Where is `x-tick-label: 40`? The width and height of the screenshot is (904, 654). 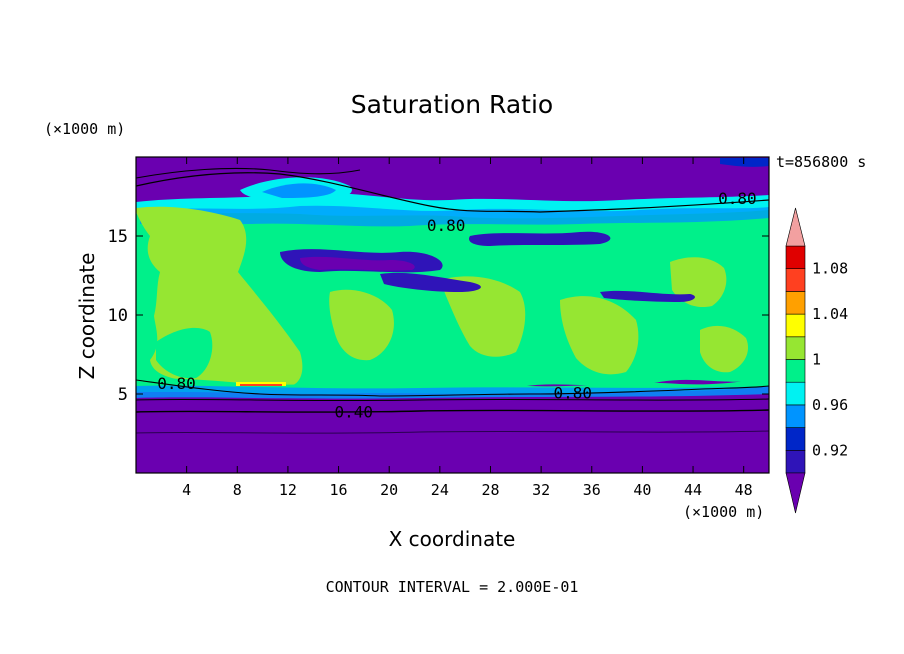
x-tick-label: 40 is located at coordinates (642, 490).